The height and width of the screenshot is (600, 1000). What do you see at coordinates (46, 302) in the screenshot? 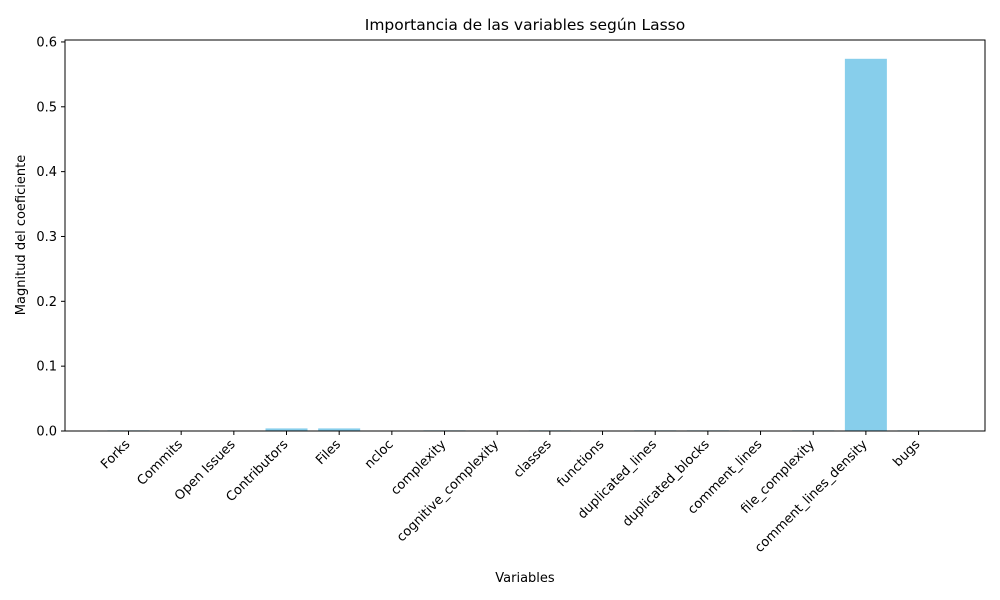
I see `y-tick-label: 0.2` at bounding box center [46, 302].